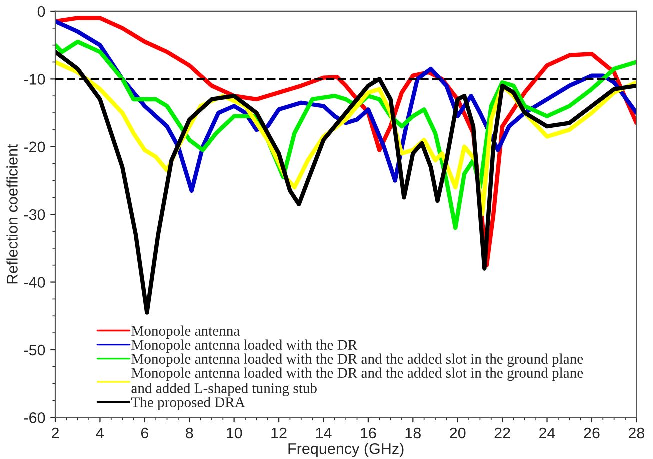 Image resolution: width=653 pixels, height=459 pixels. I want to click on legend-label: Monopole antenna loaded with the DR and the added slot in the ground plane, so click(358, 361).